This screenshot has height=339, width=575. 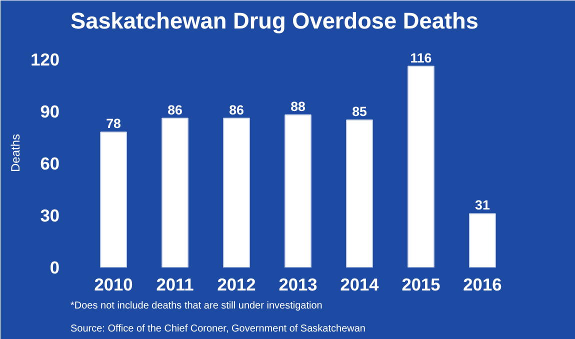 What do you see at coordinates (274, 21) in the screenshot?
I see `chart-title: Saskatchewan Drug Overdose Deaths` at bounding box center [274, 21].